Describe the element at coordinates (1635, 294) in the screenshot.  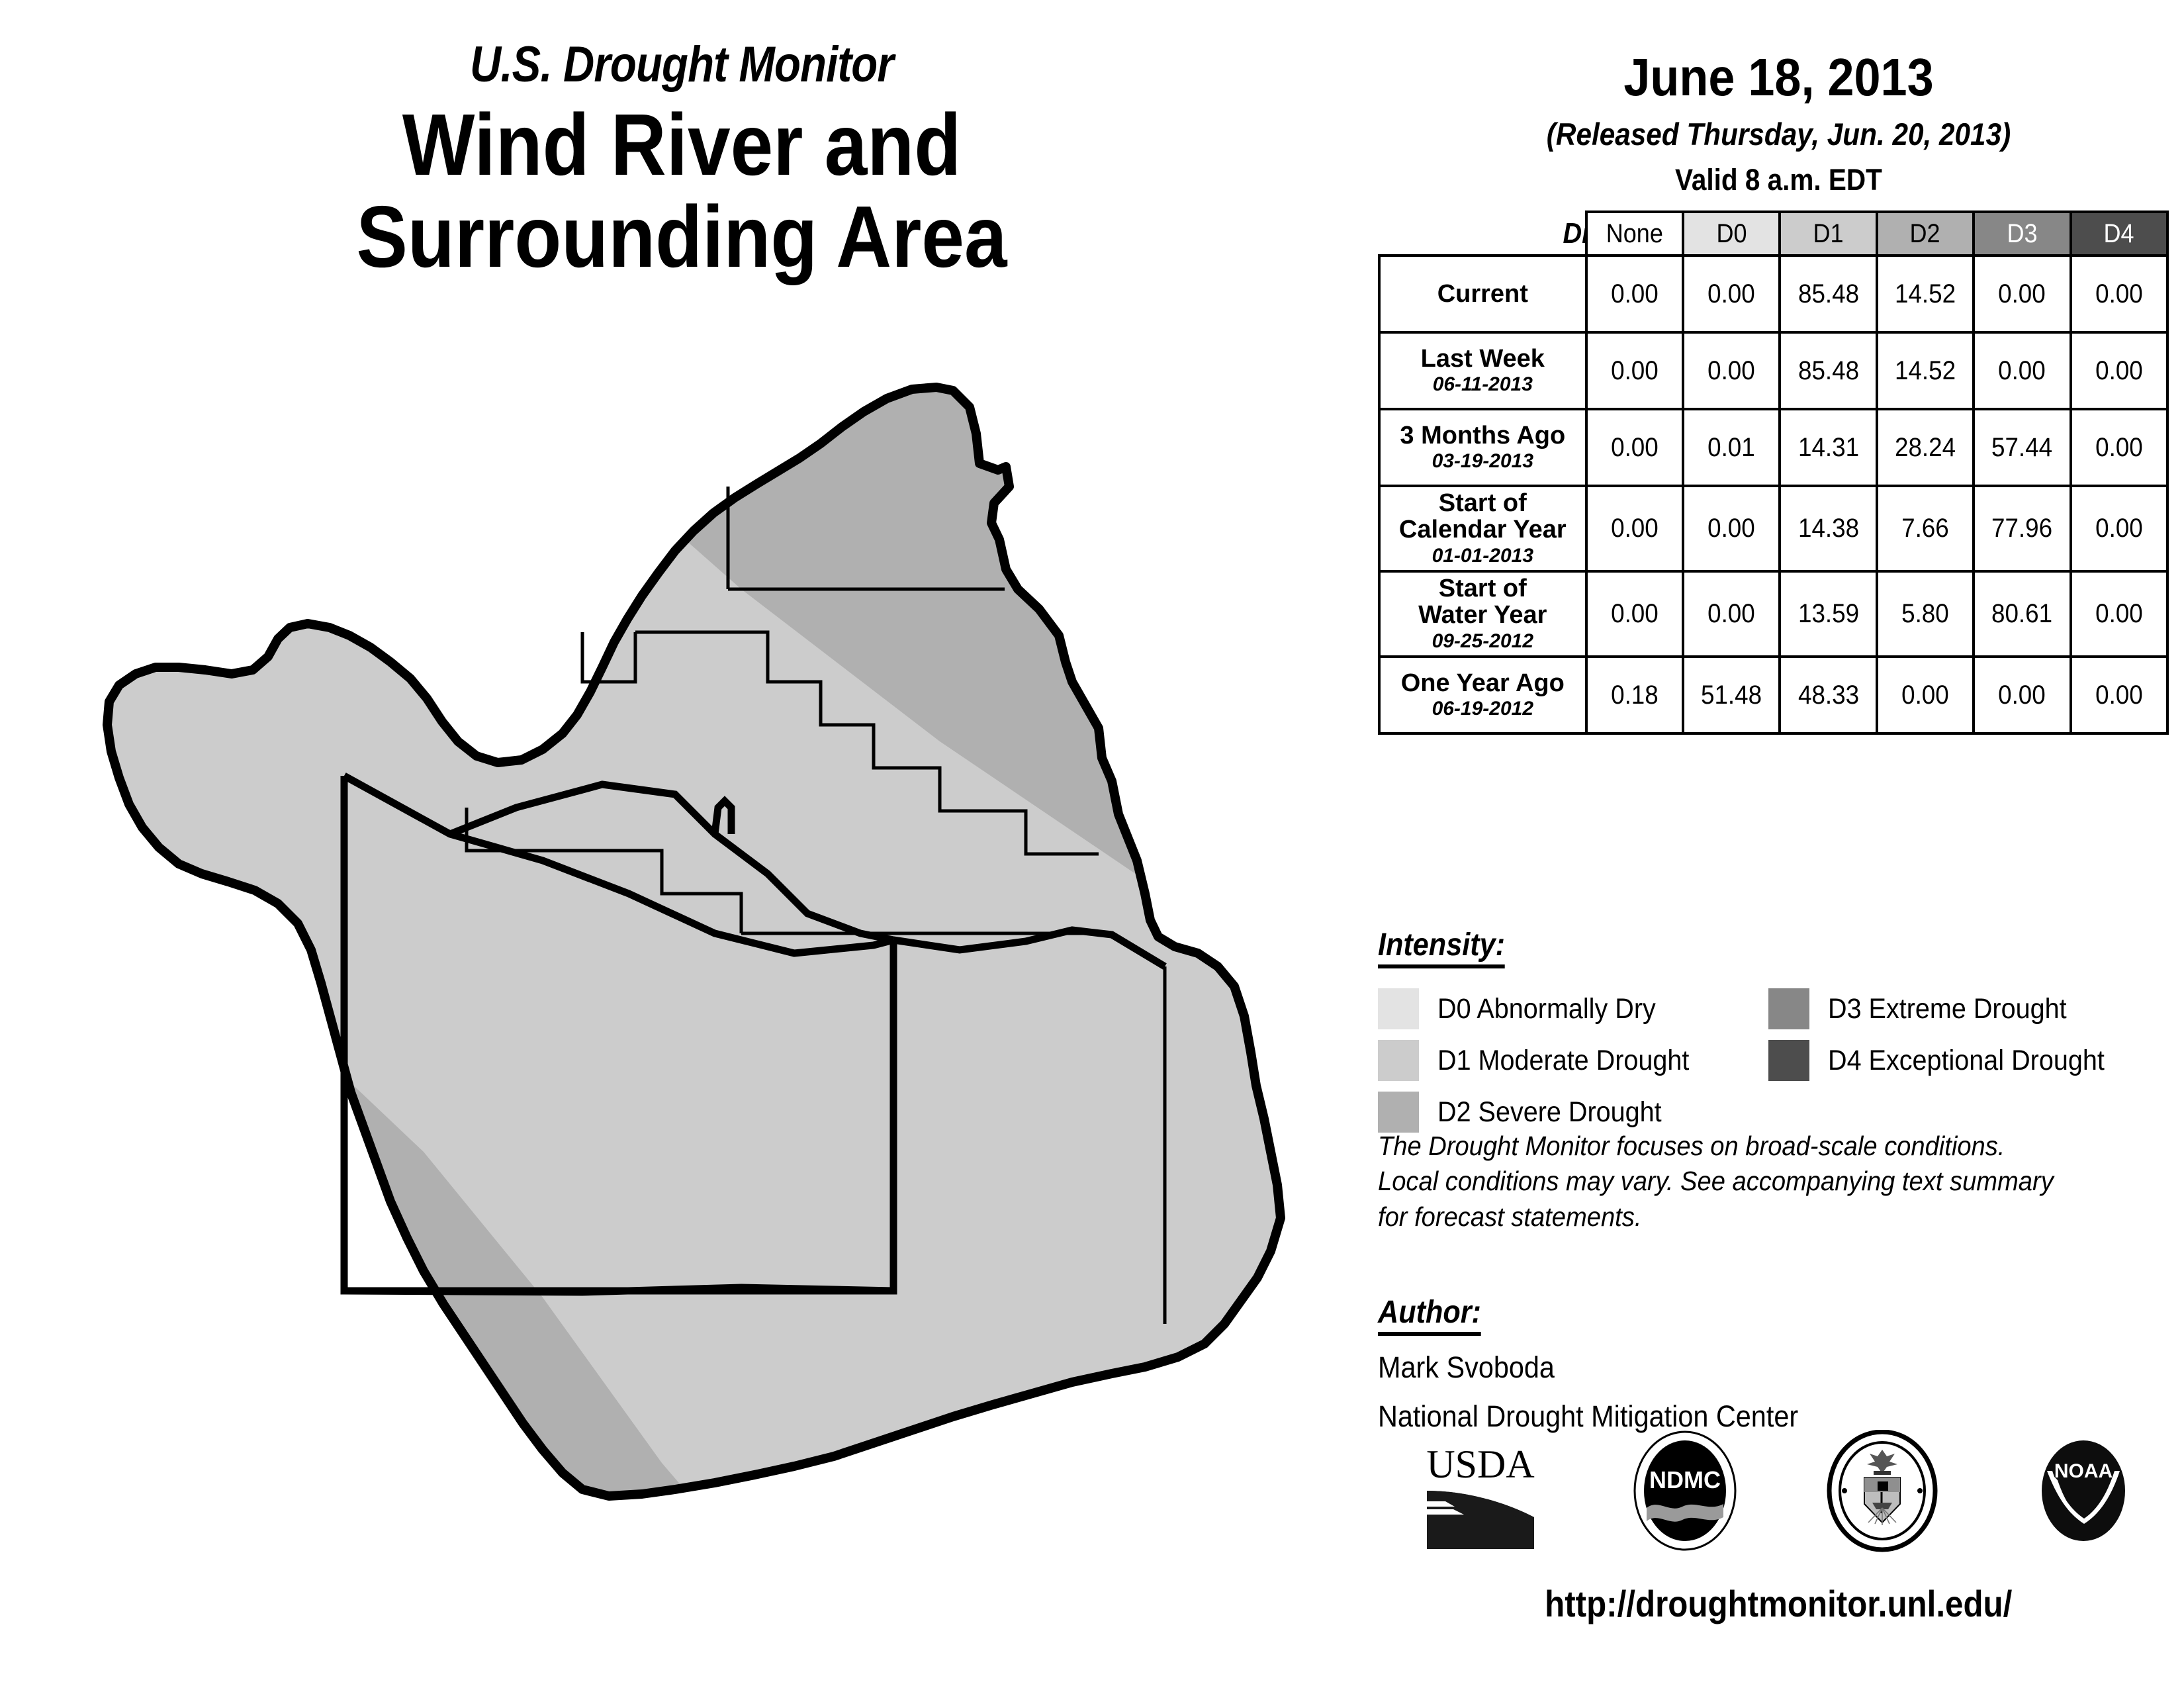
I see `cell-current-none: 0.00` at that location.